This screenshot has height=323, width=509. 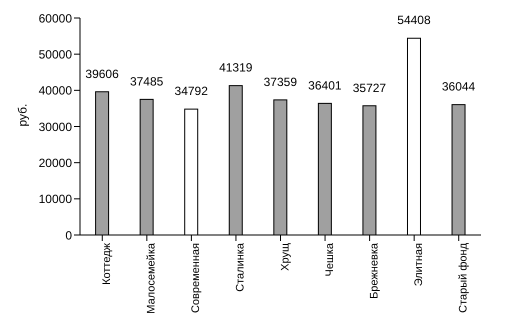 What do you see at coordinates (152, 278) in the screenshot?
I see `x-tick-label: Малосемейка` at bounding box center [152, 278].